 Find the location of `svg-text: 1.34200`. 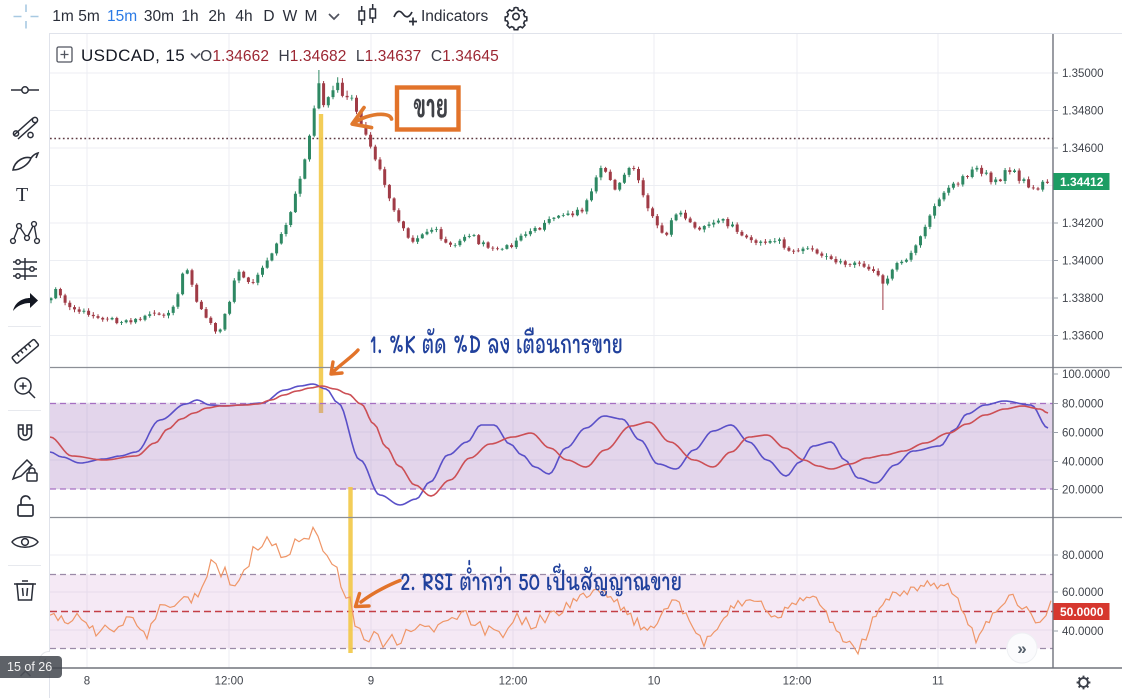

svg-text: 1.34200 is located at coordinates (1083, 224).